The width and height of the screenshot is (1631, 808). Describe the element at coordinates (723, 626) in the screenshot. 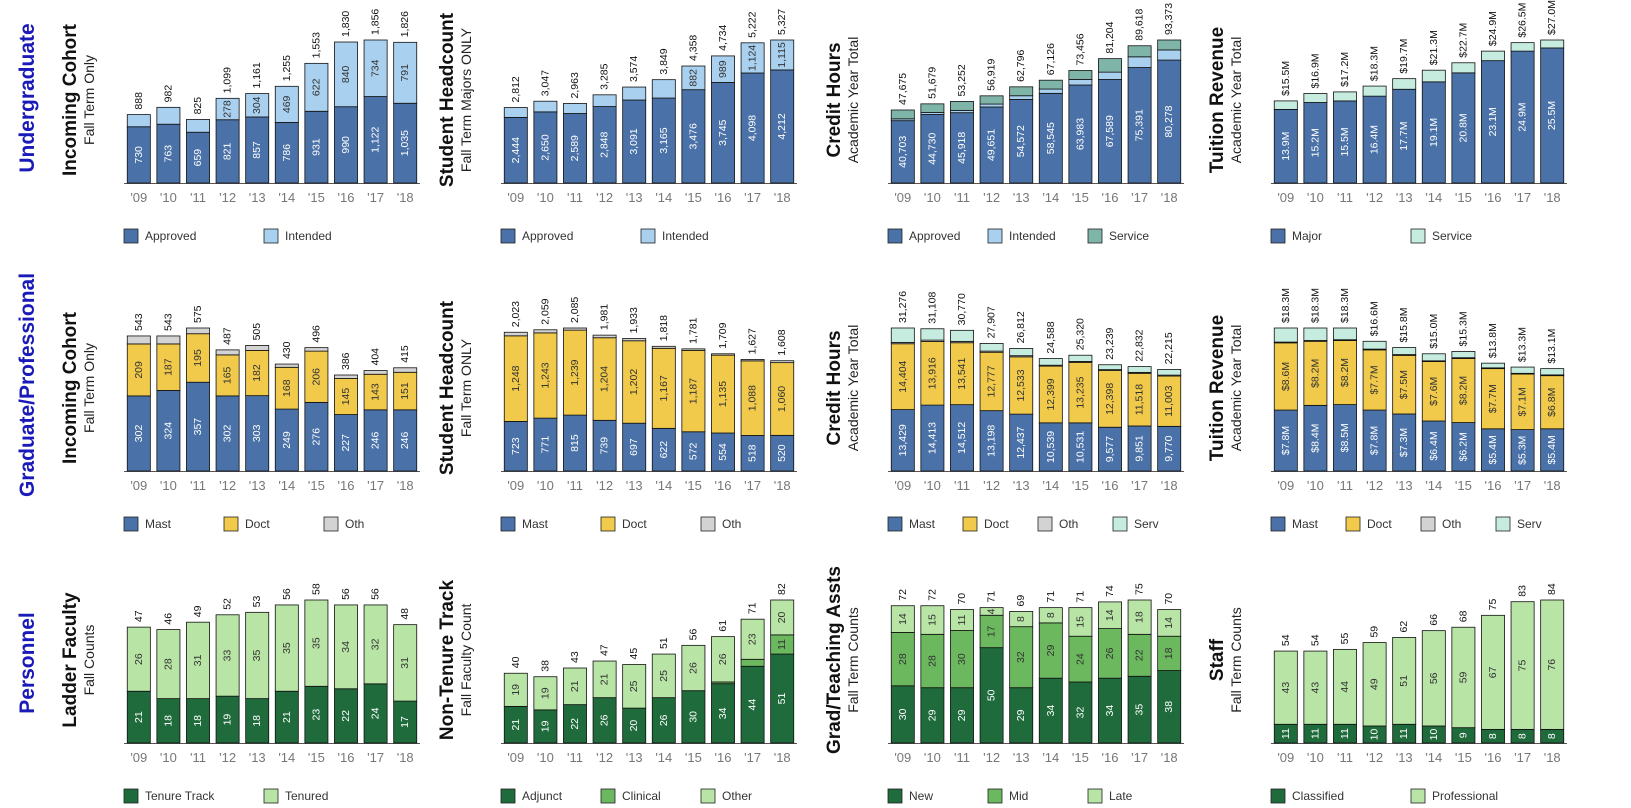

I see `total-label: 61` at that location.